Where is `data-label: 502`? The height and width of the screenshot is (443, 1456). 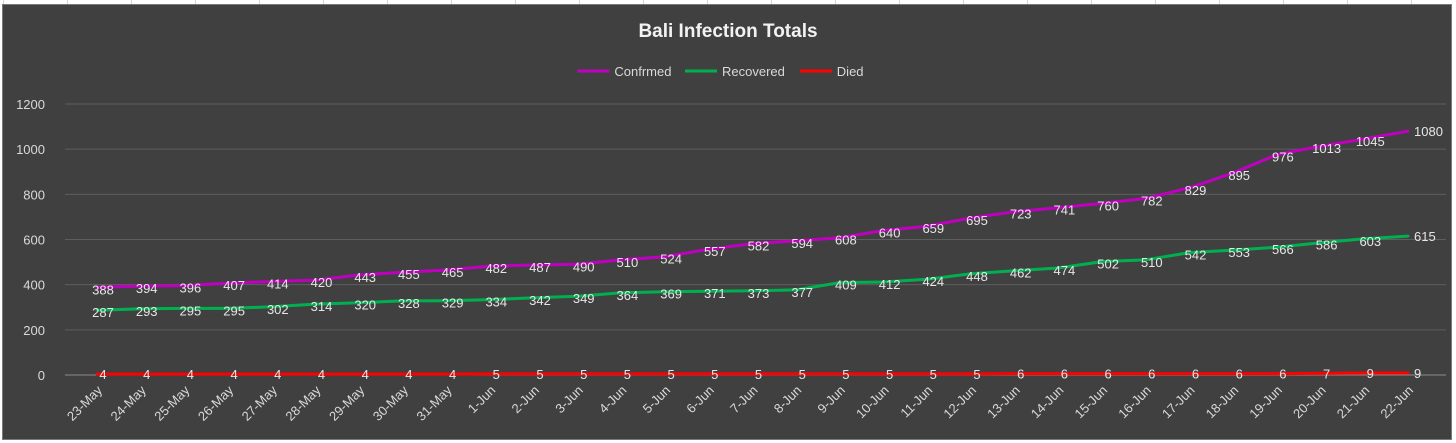
data-label: 502 is located at coordinates (1108, 264).